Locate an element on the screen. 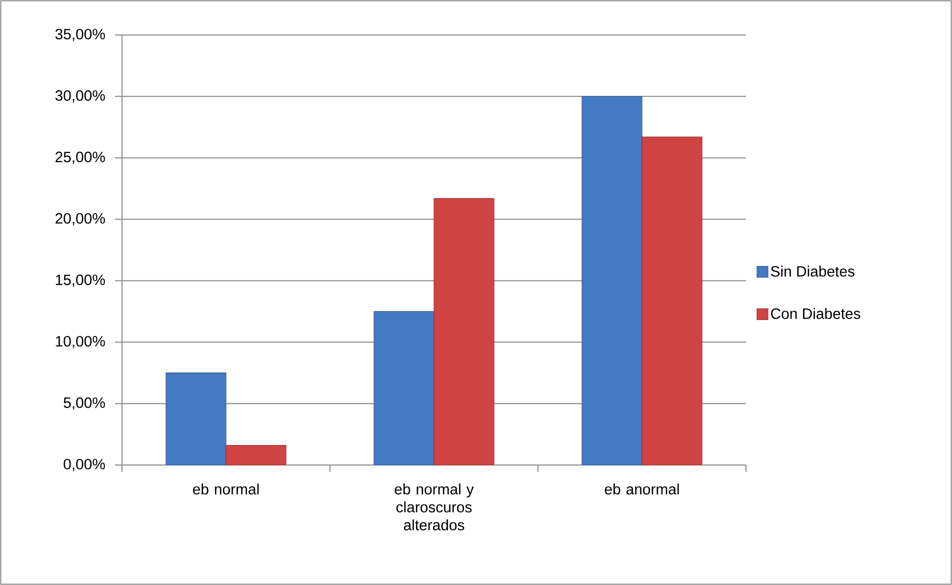  x-tick-label: eb normal y claroscuros alterados is located at coordinates (434, 507).